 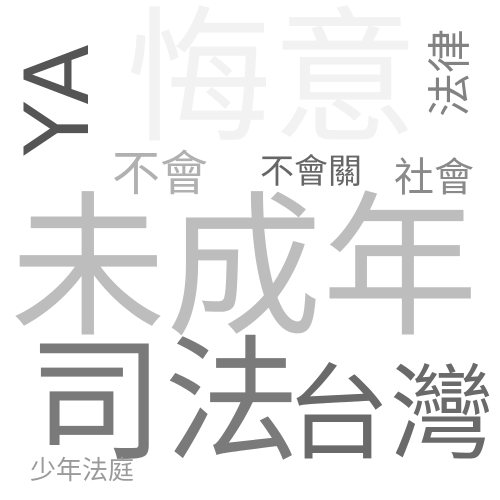 What do you see at coordinates (57, 98) in the screenshot?
I see `word-ya: YA` at bounding box center [57, 98].